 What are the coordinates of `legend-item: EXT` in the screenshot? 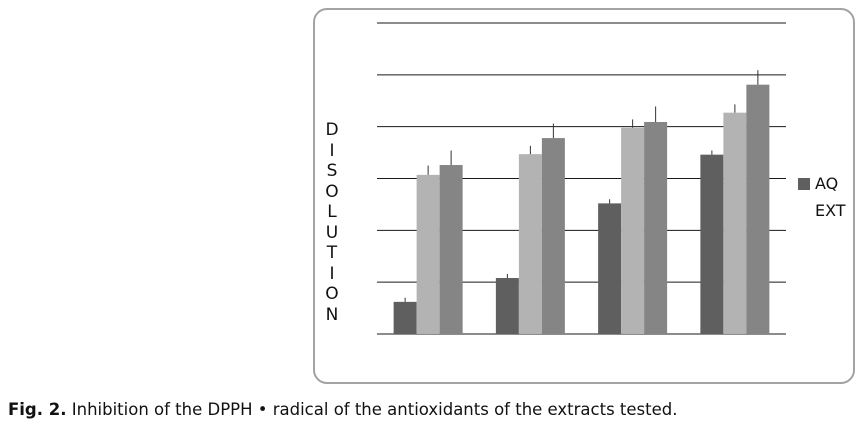 It's located at (822, 210).